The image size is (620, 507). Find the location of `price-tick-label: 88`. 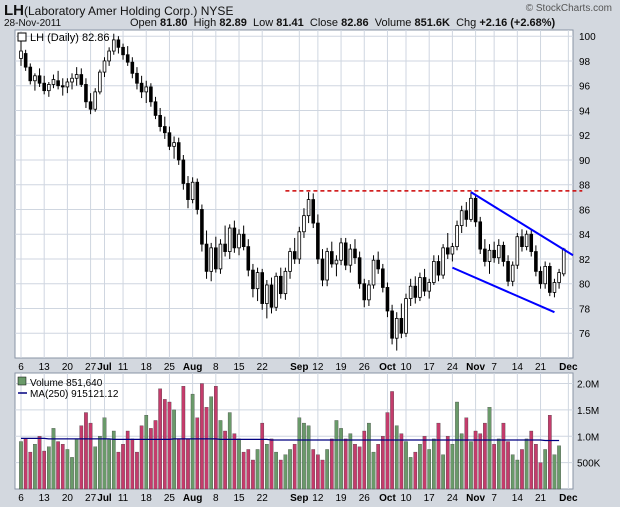

price-tick-label: 88 is located at coordinates (585, 186).